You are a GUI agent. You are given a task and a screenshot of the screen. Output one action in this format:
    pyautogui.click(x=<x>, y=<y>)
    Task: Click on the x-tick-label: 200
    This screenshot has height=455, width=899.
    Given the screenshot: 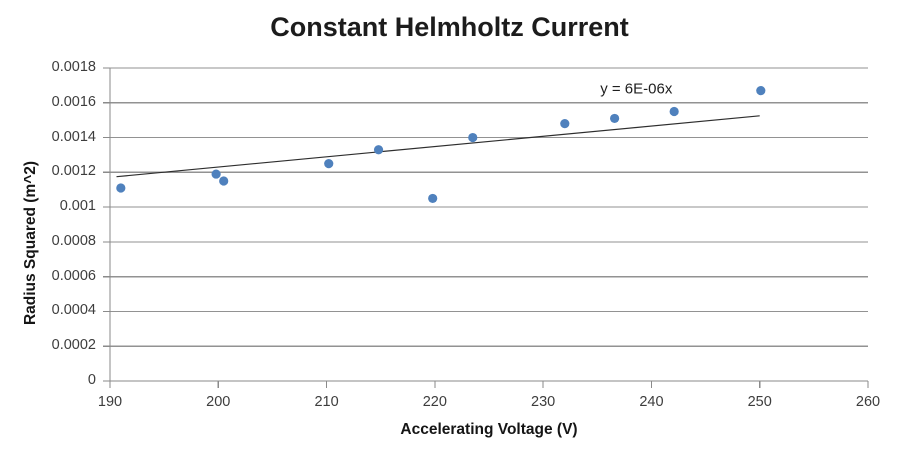 What is the action you would take?
    pyautogui.click(x=218, y=402)
    